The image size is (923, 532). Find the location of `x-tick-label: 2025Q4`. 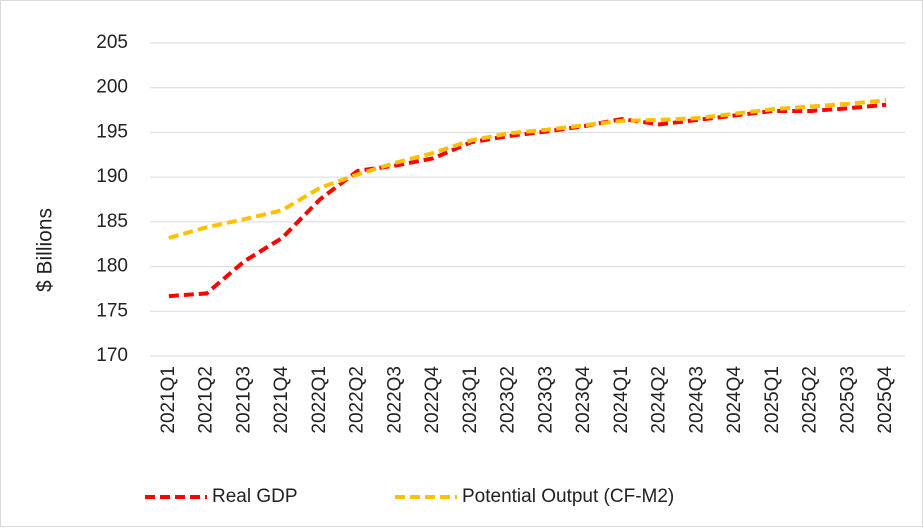

x-tick-label: 2025Q4 is located at coordinates (885, 400).